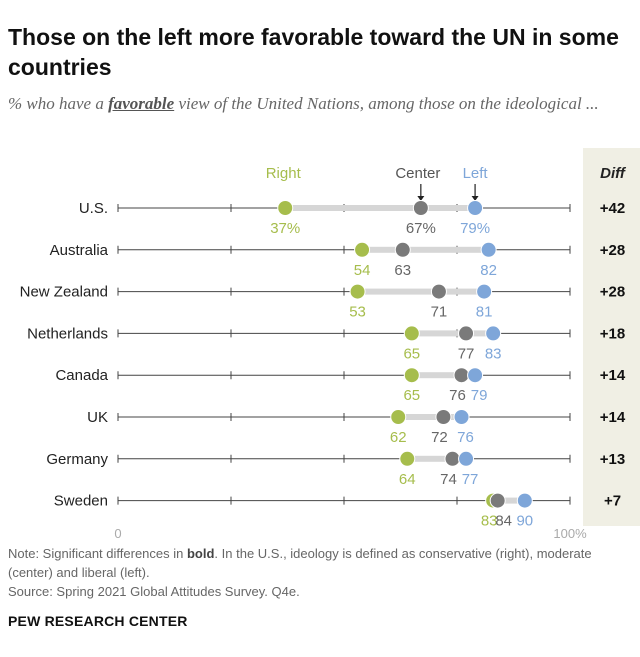  Describe the element at coordinates (81, 501) in the screenshot. I see `country-label: Sweden` at that location.